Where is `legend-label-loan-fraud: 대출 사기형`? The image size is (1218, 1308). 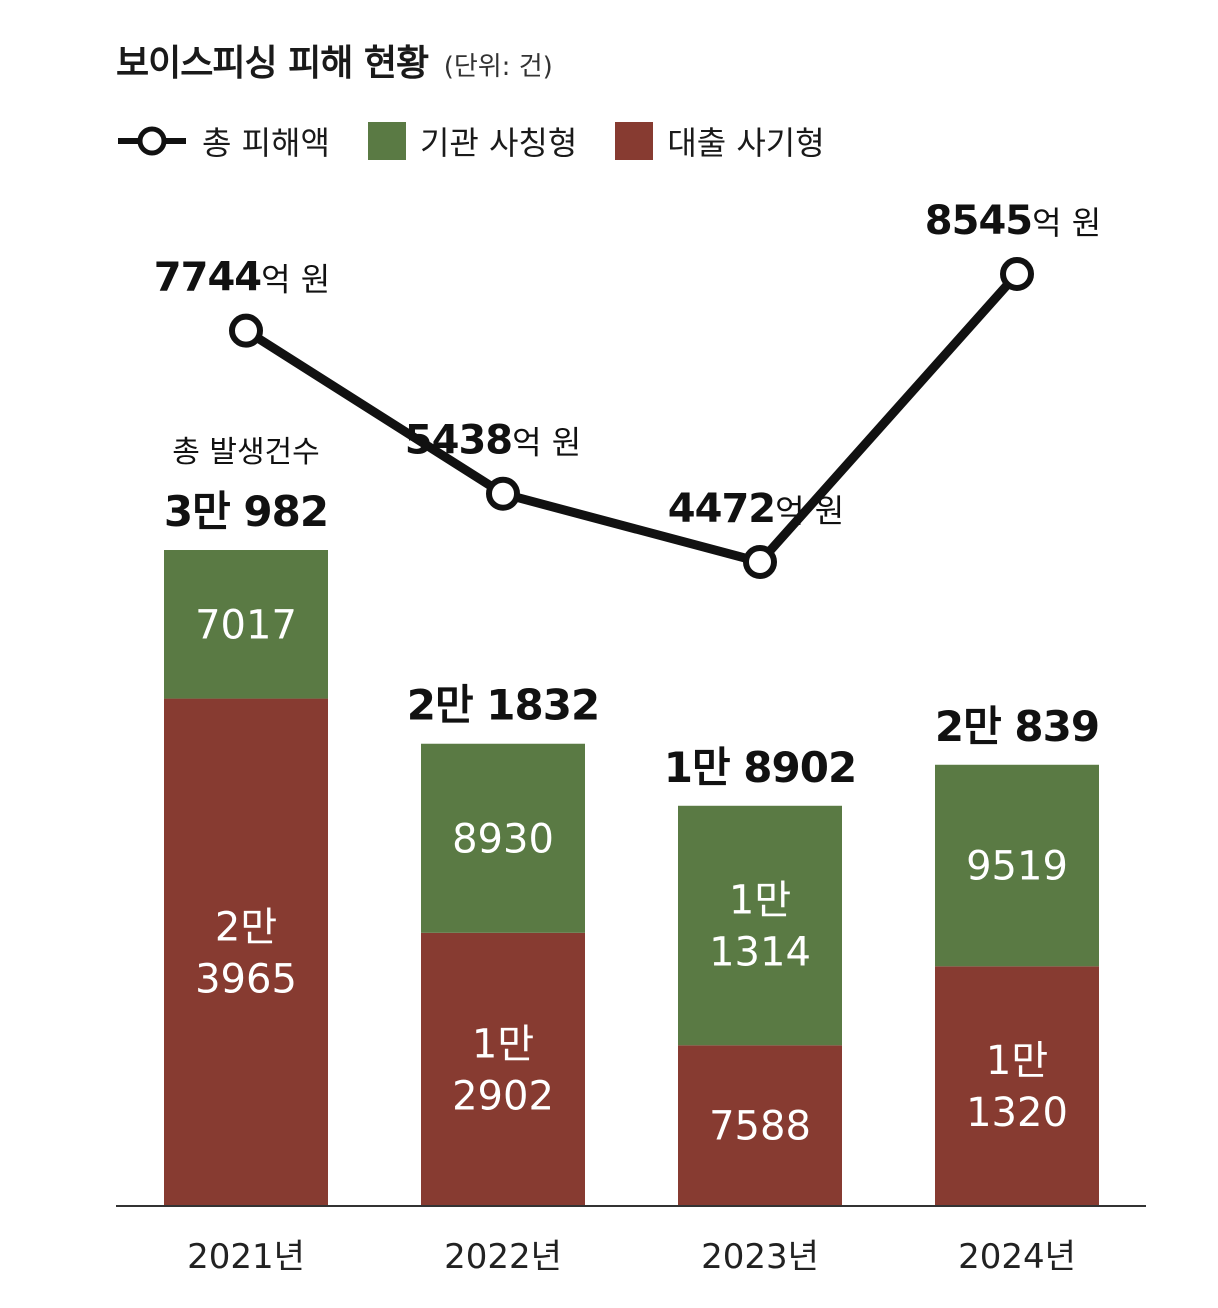 legend-label-loan-fraud: 대출 사기형 is located at coordinates (746, 143).